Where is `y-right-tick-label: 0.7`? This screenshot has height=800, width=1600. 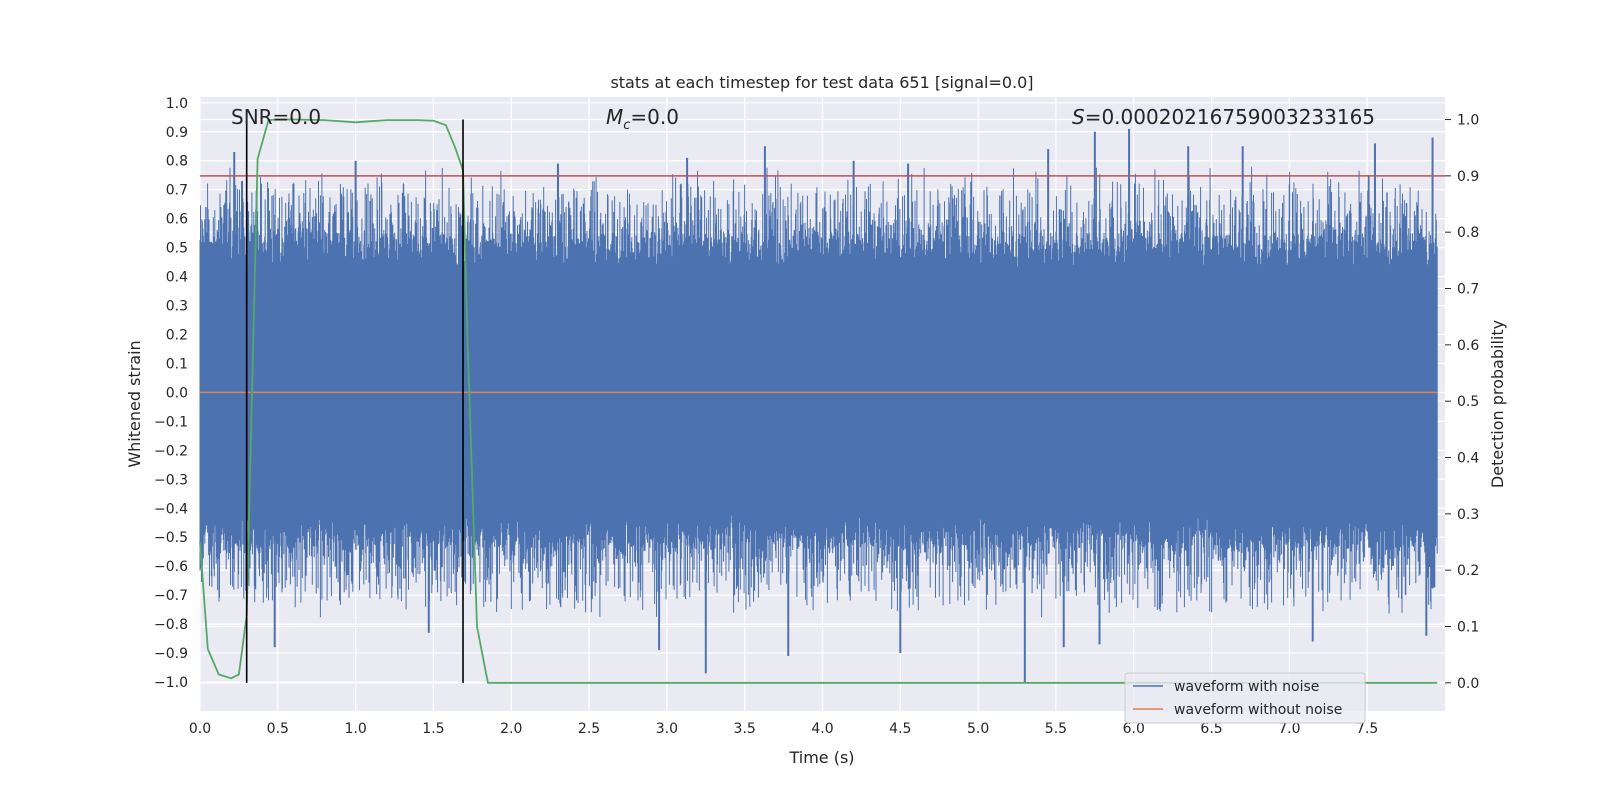 y-right-tick-label: 0.7 is located at coordinates (1468, 290).